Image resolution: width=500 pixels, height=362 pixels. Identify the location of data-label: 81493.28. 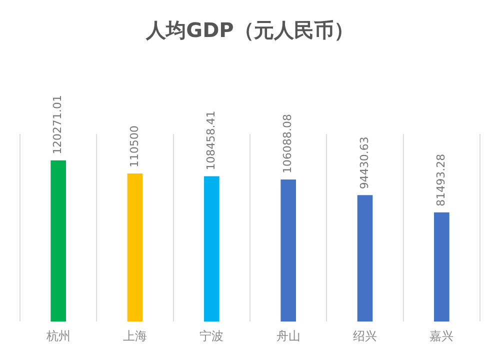
(441, 180).